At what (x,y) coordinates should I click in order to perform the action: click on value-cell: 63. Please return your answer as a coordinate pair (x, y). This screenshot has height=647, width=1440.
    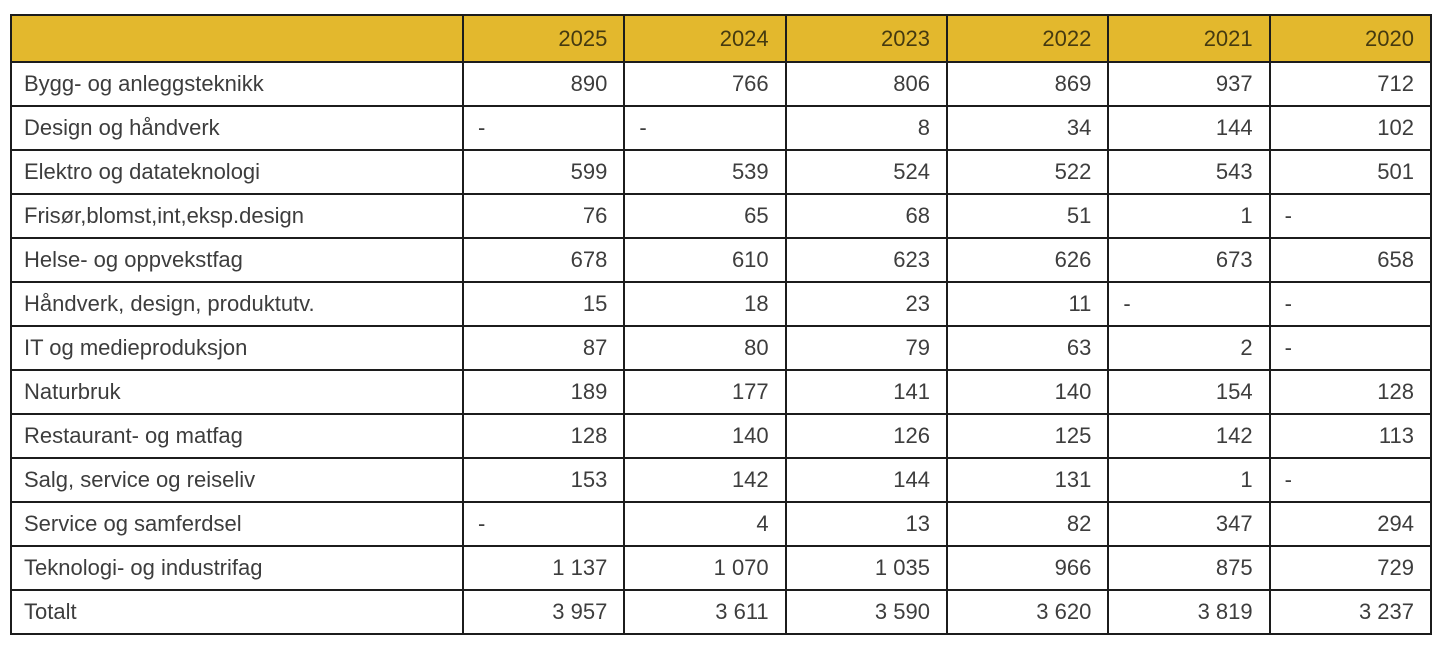
    Looking at the image, I should click on (1027, 348).